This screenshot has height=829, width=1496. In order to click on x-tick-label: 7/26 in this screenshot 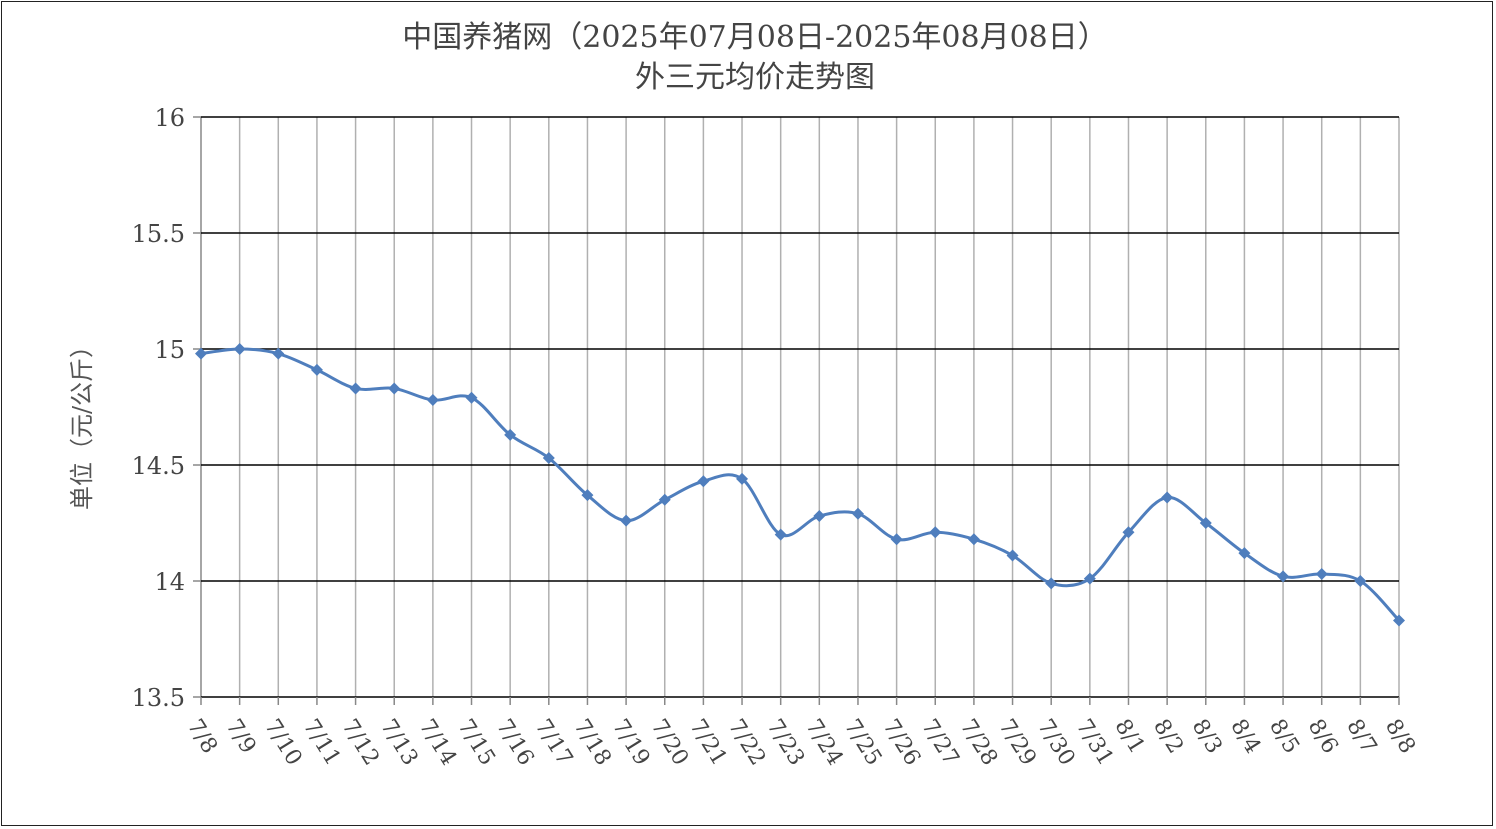, I will do `click(901, 742)`.